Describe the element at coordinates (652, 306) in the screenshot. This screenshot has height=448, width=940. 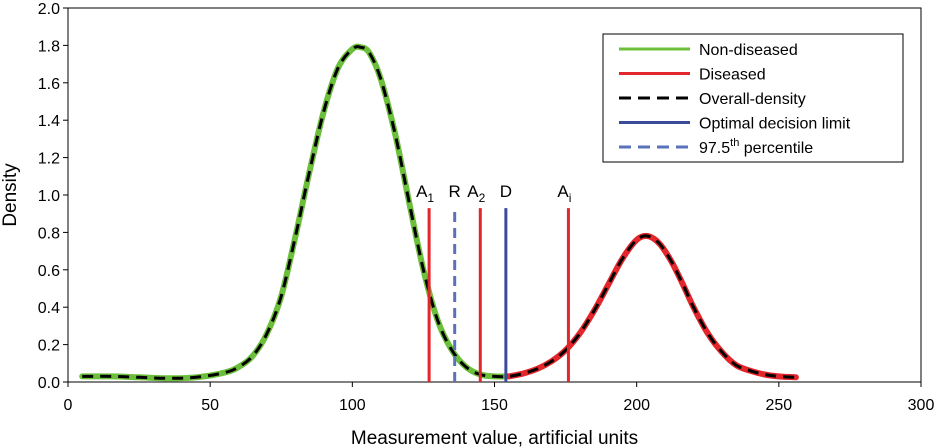
I see `series-line-diseased` at that location.